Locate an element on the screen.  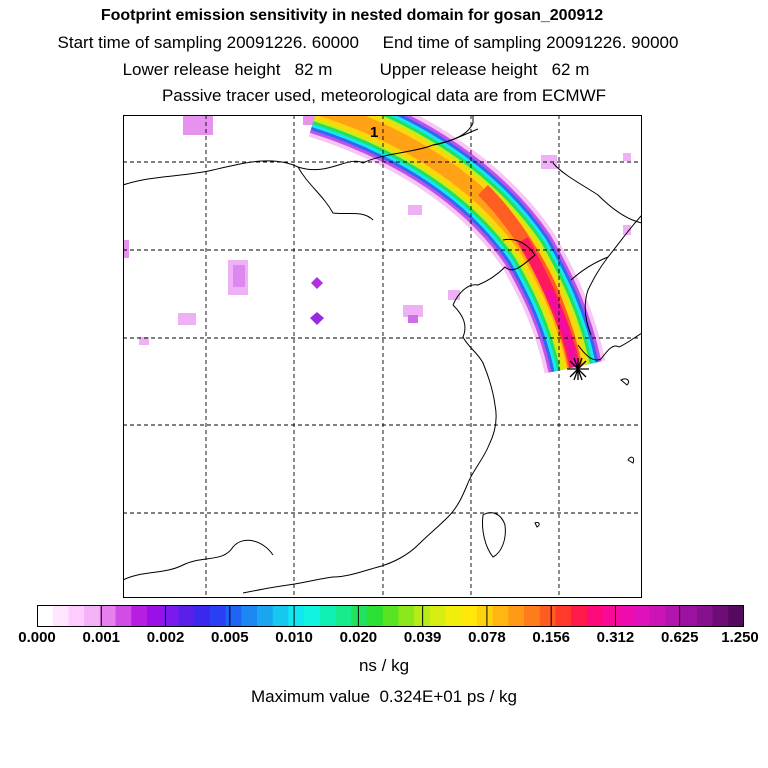
colorbar-tick-label: 1.250 is located at coordinates (740, 637).